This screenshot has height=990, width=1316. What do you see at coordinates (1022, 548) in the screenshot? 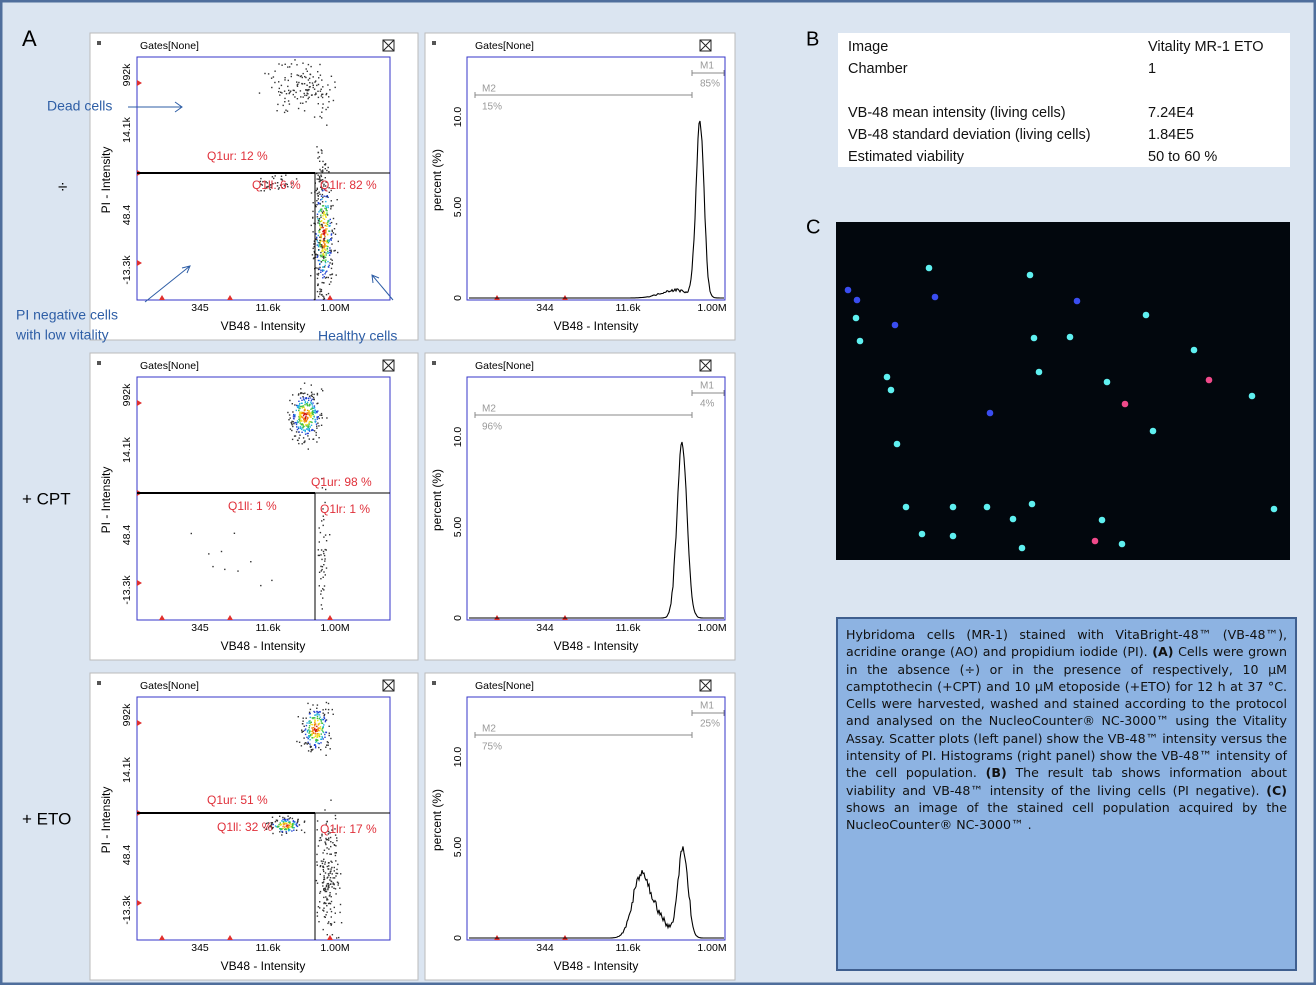
I see `cell` at bounding box center [1022, 548].